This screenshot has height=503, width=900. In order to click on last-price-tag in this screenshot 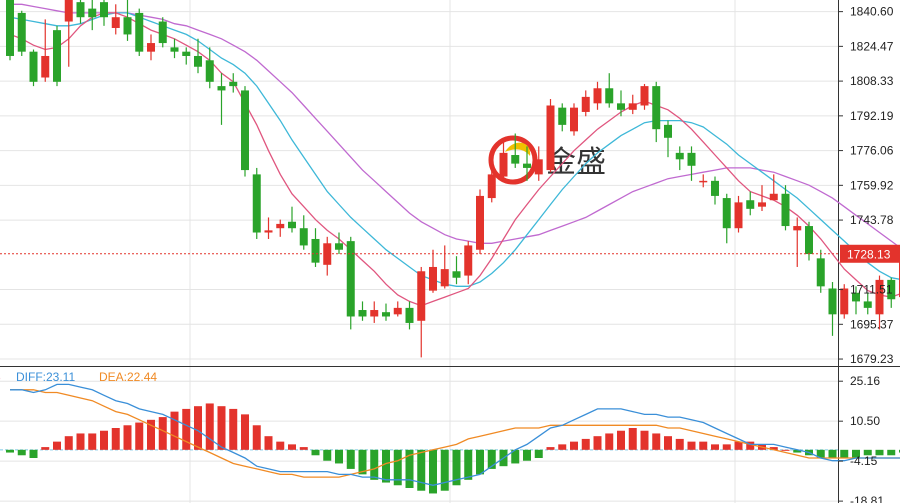, I will do `click(870, 253)`.